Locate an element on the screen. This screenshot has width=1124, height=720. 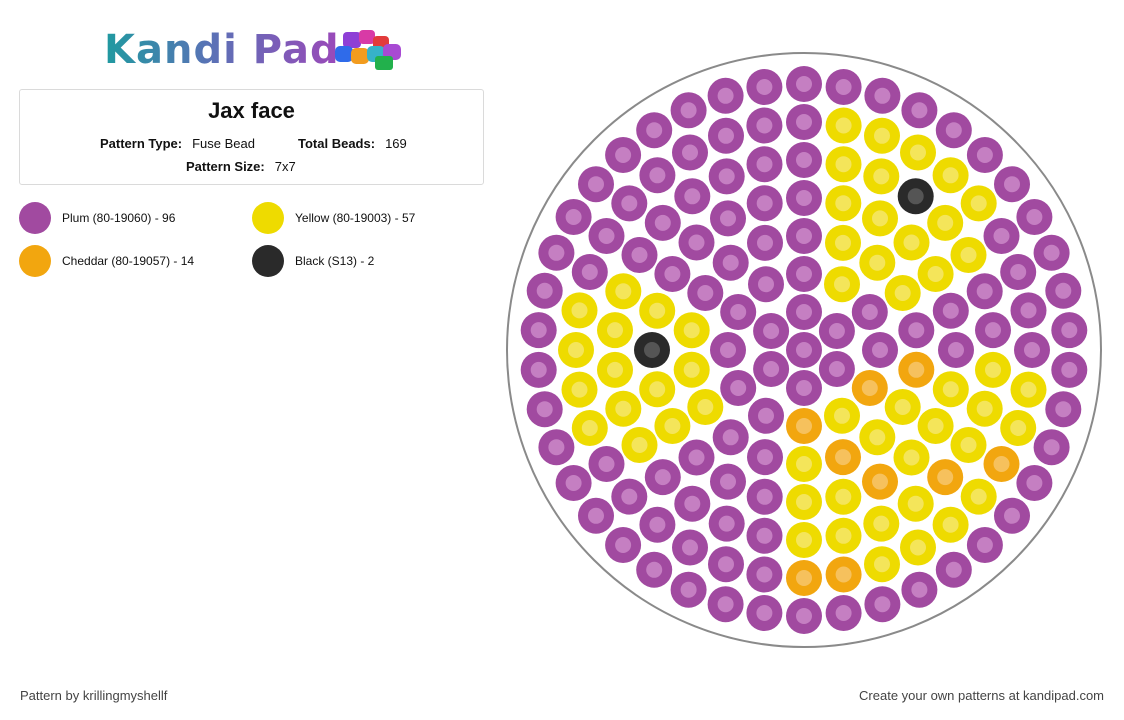
brand-name: Kandi Pad is located at coordinates (222, 50).